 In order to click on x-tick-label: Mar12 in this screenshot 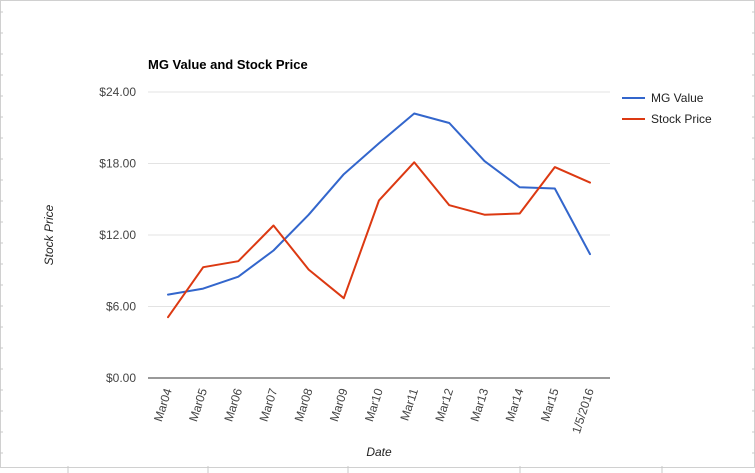, I will do `click(444, 404)`.